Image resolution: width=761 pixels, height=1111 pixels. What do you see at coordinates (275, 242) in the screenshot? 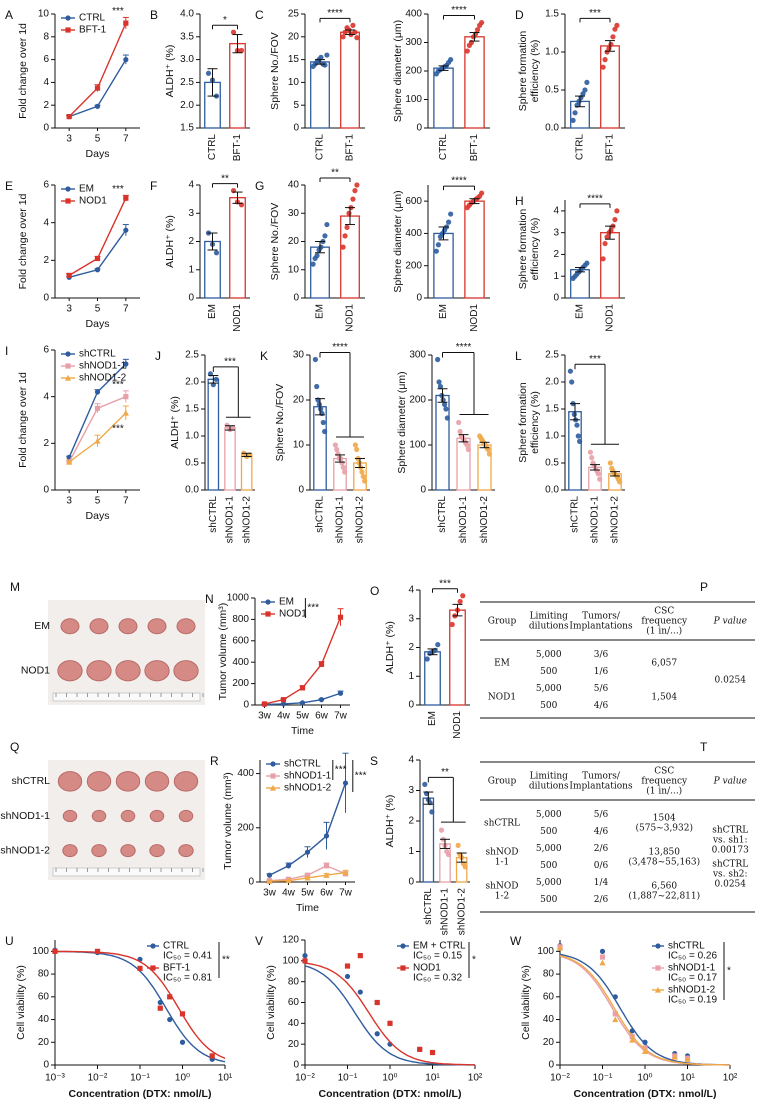
I see `y-axis-label: Sphere No./FOV` at bounding box center [275, 242].